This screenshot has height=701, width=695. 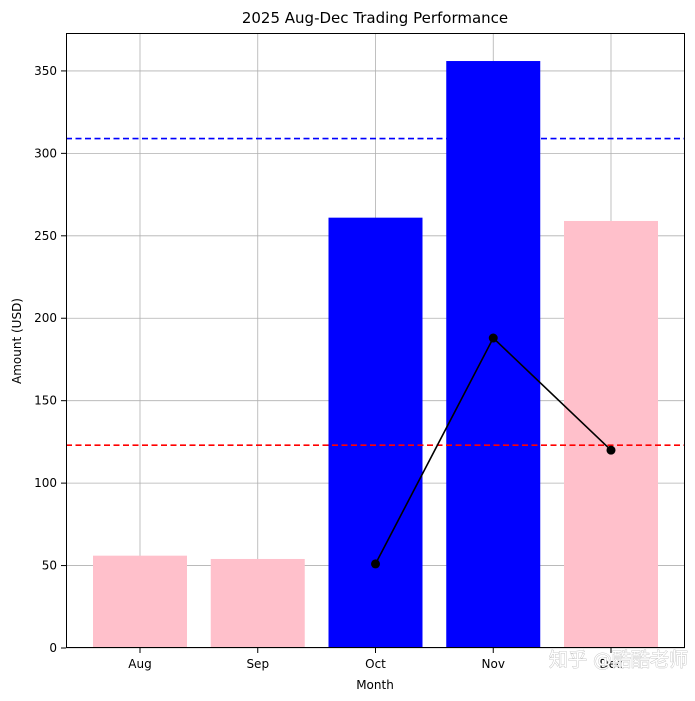 What do you see at coordinates (49, 566) in the screenshot?
I see `y-tick-label: 50` at bounding box center [49, 566].